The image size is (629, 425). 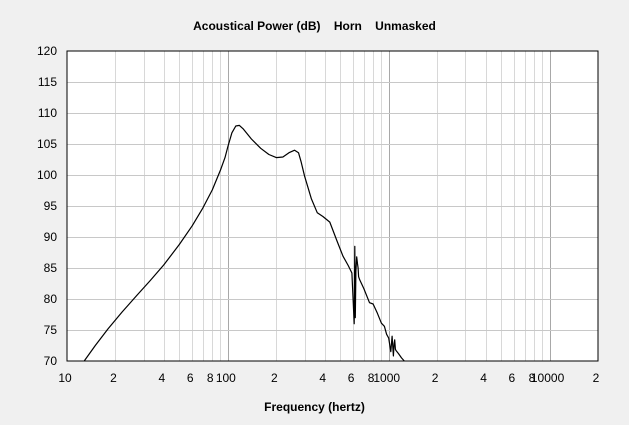 I want to click on y-tick-label: 75, so click(x=51, y=330).